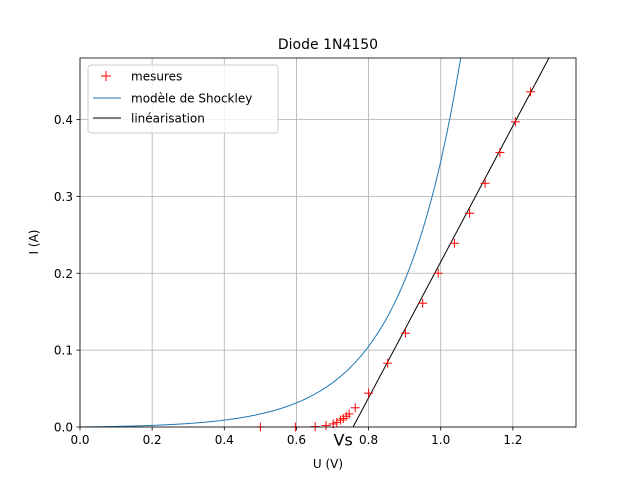 This screenshot has height=485, width=640. I want to click on x-tick-label: 1.2, so click(512, 440).